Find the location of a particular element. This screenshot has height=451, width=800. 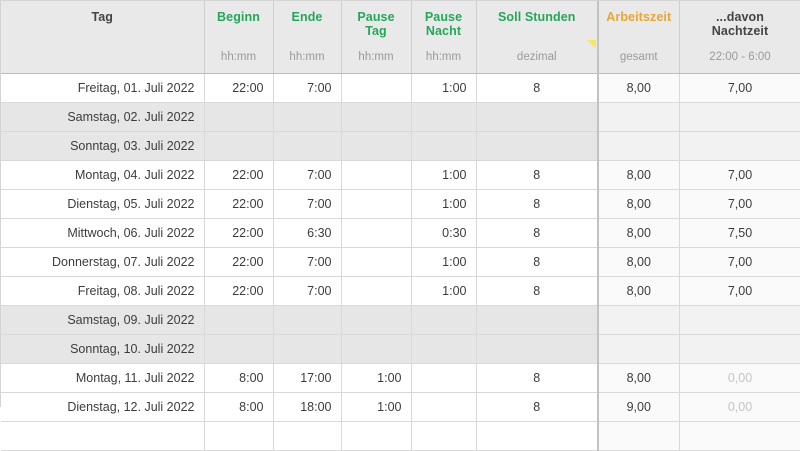

table-row is located at coordinates (400, 436).